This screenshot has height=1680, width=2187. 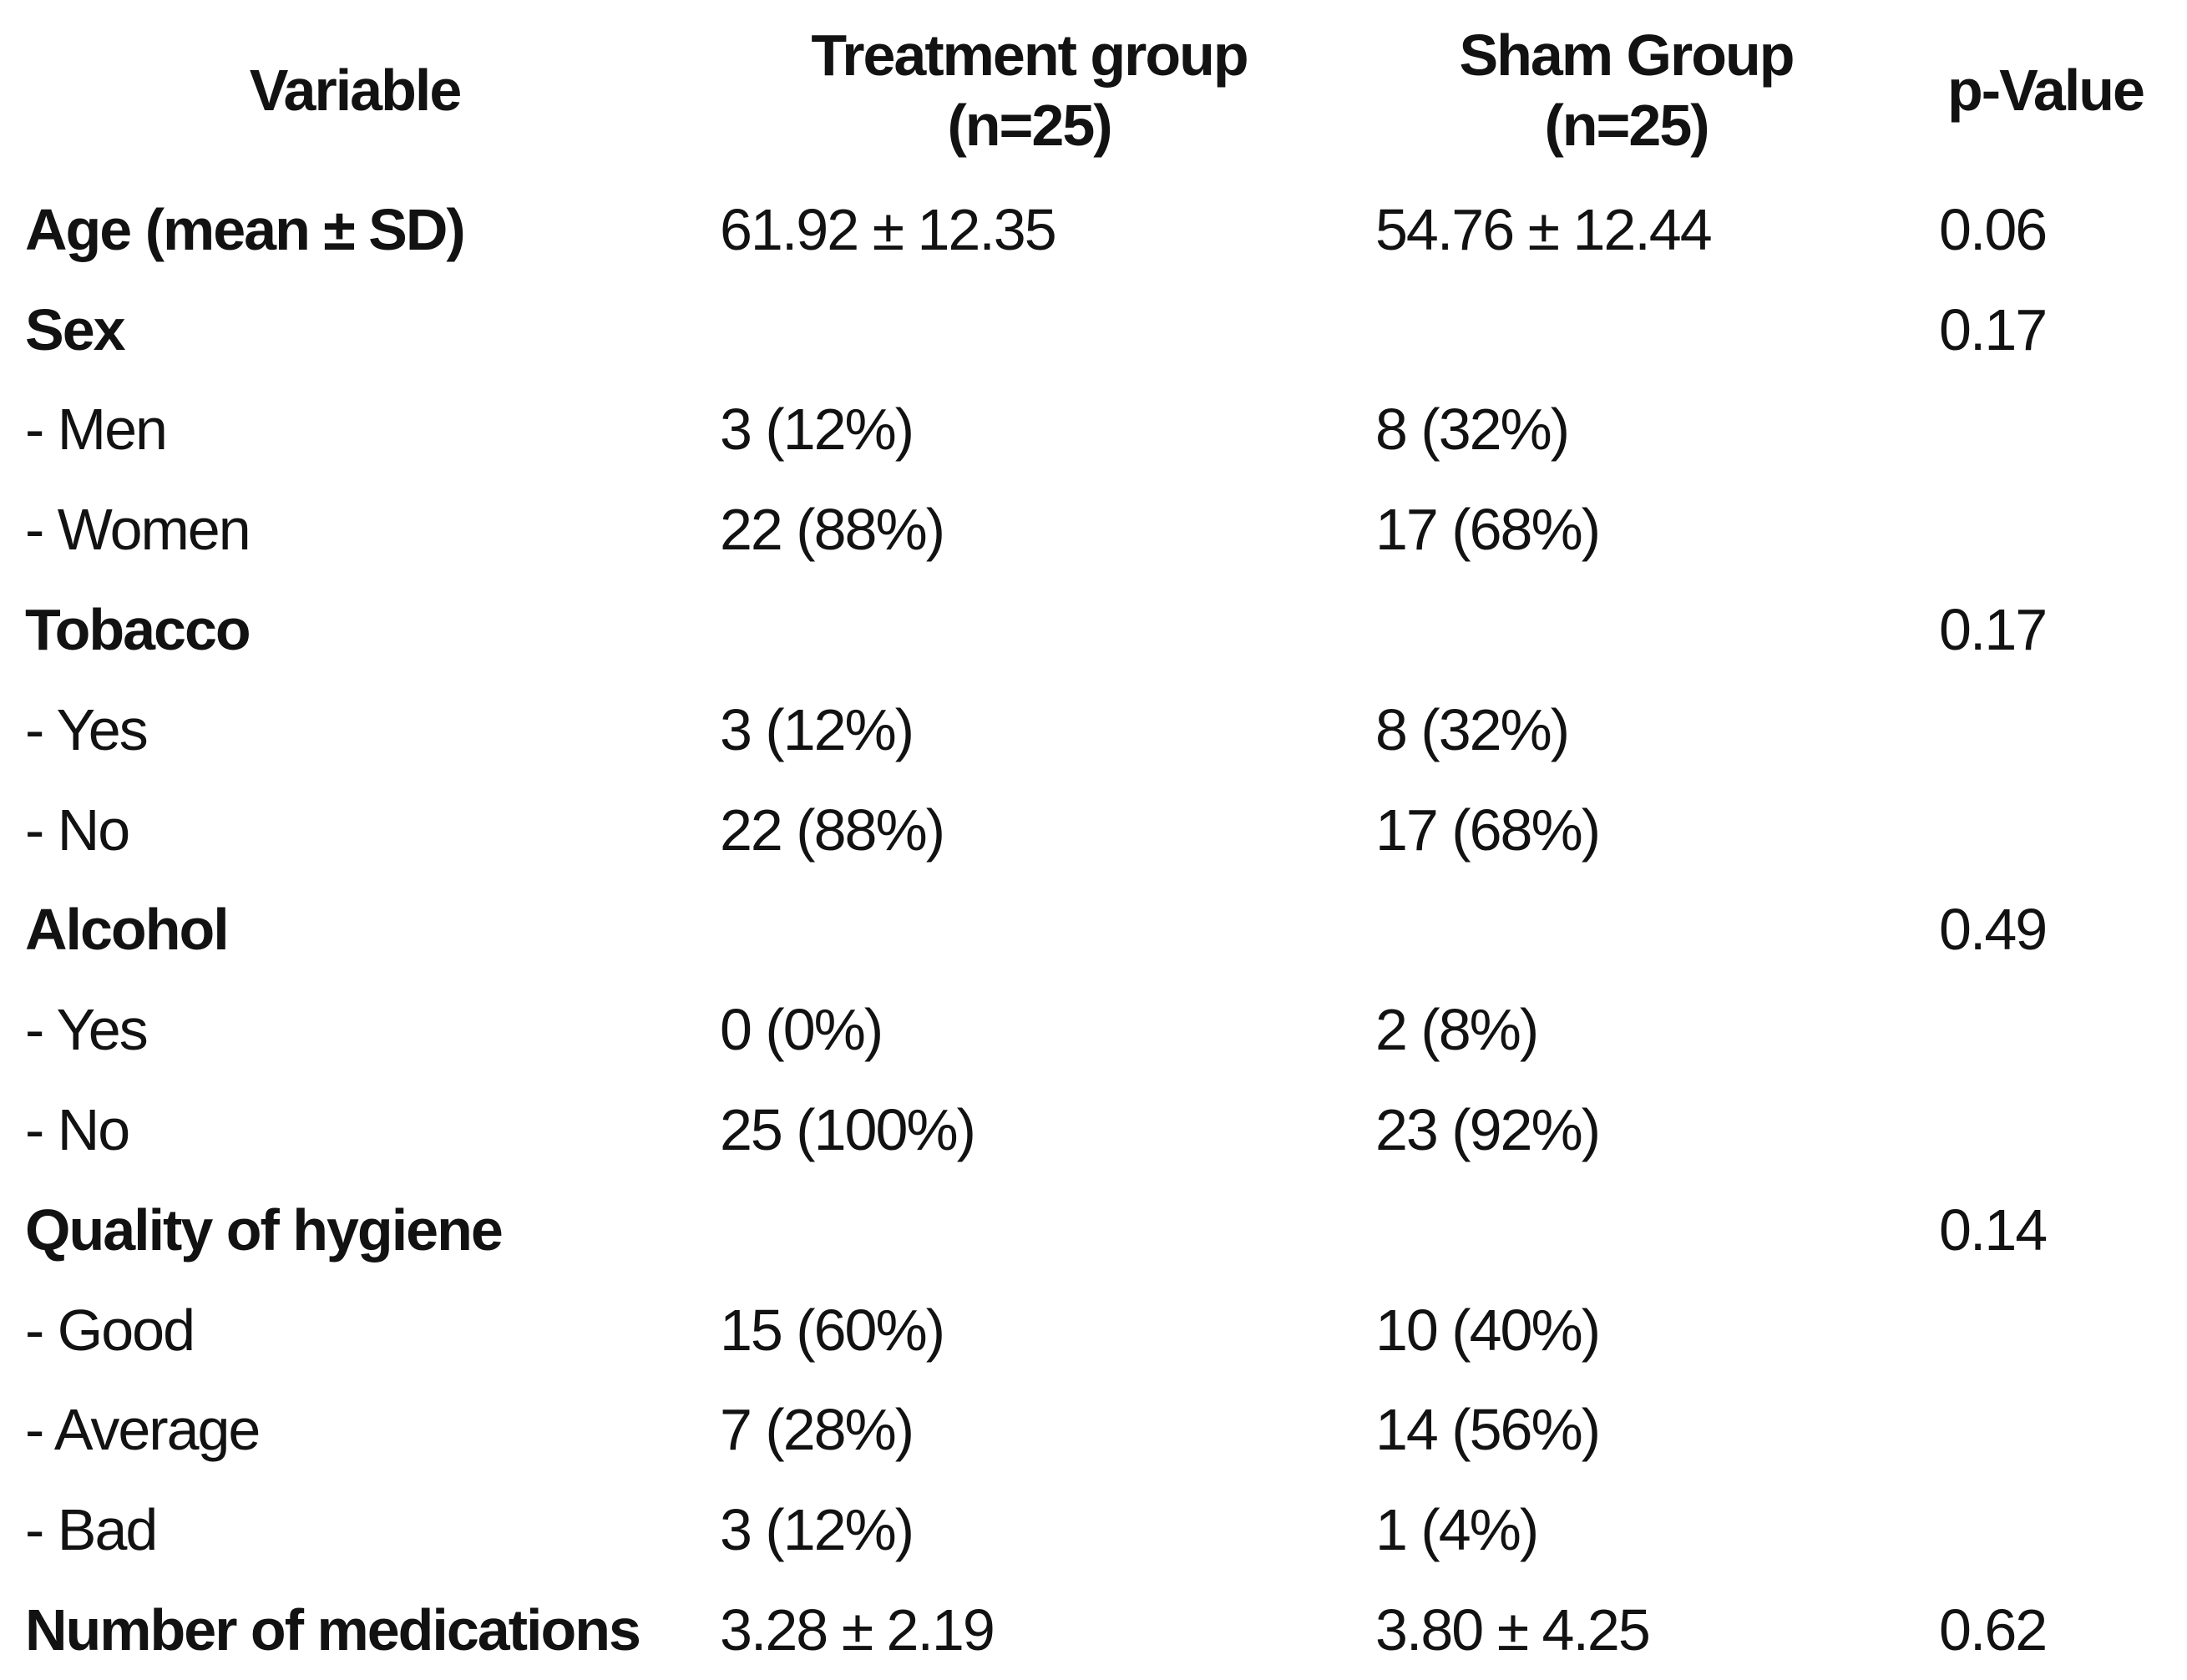 I want to click on table-row: - No 25 (100%) 23 (92%), so click(x=1093, y=1130).